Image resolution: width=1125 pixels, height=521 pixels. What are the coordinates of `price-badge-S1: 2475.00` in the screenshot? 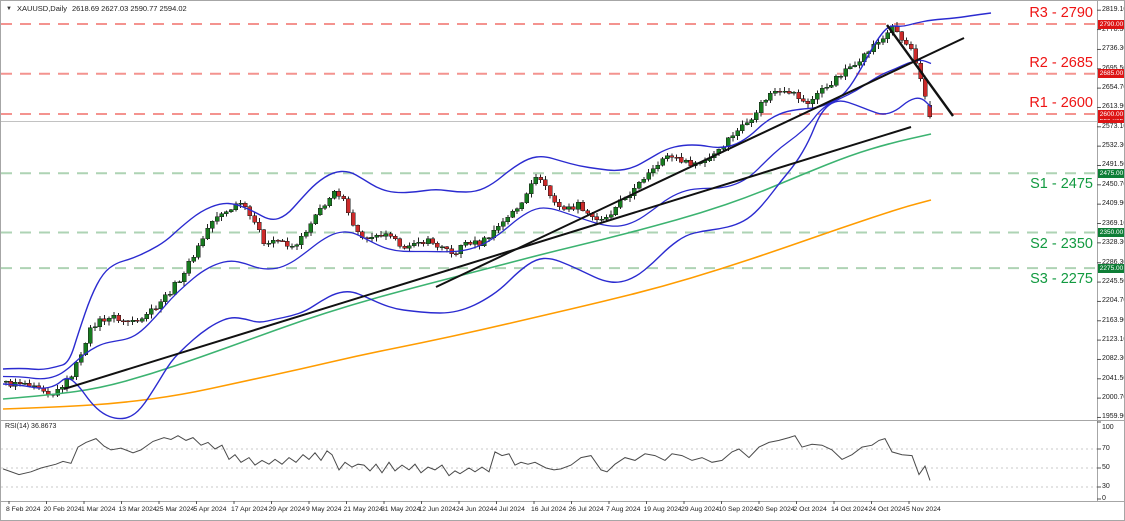 It's located at (1111, 173).